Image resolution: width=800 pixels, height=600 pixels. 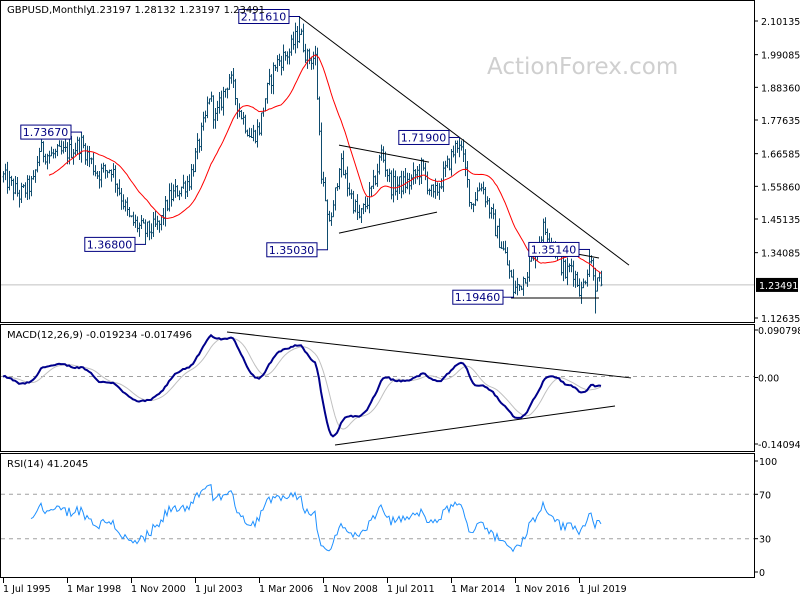 I want to click on rsi-label: RSI(14) 41.2045, so click(x=47, y=464).